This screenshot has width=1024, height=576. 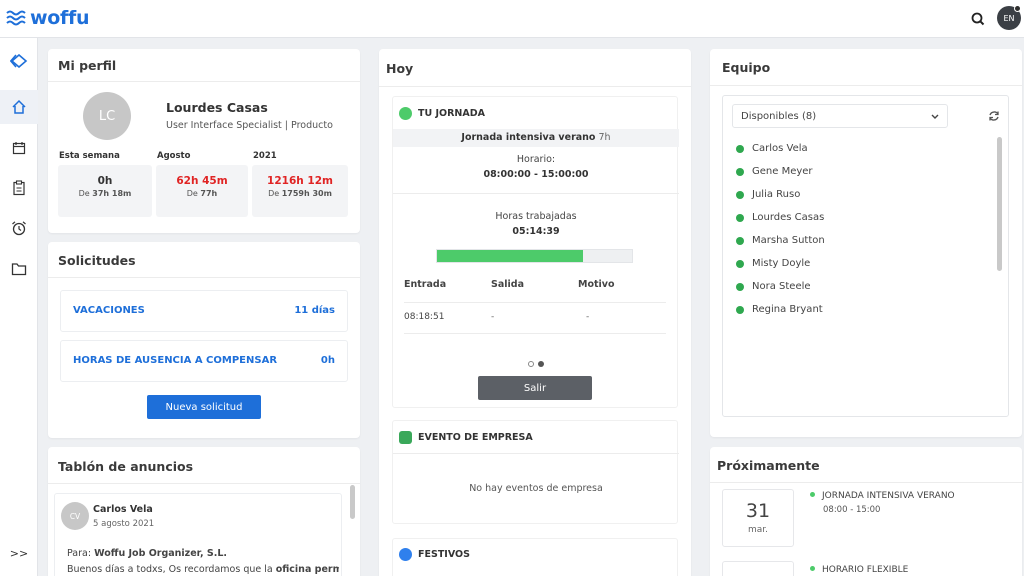 I want to click on search-icon, so click(x=978, y=19).